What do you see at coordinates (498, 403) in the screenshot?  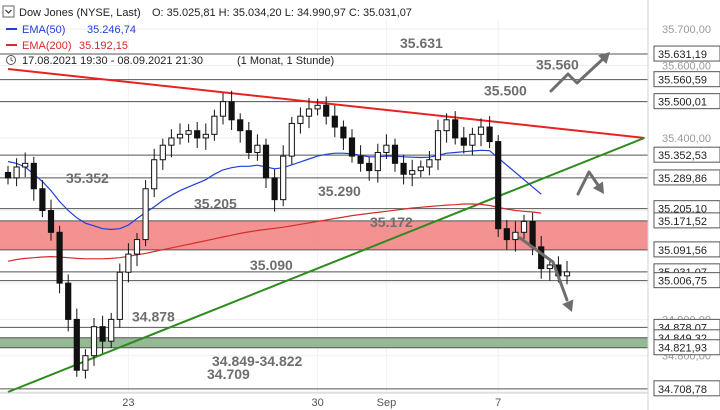 I see `date-tick-label: 7` at bounding box center [498, 403].